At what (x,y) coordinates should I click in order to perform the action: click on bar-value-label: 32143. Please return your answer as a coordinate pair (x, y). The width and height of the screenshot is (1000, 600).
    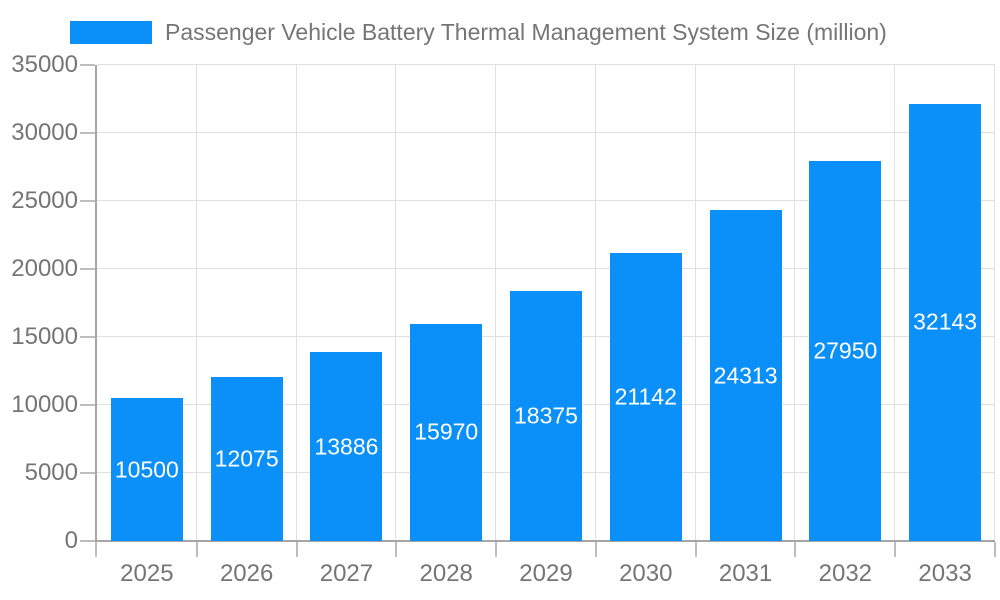
    Looking at the image, I should click on (945, 321).